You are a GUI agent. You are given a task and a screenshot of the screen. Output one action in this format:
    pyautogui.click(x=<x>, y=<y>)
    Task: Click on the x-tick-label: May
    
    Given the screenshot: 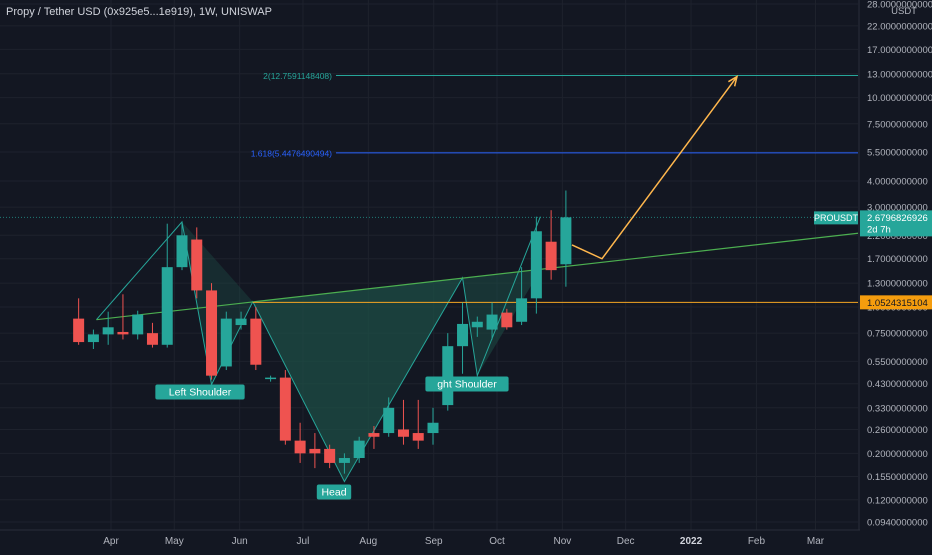 What is the action you would take?
    pyautogui.click(x=174, y=541)
    